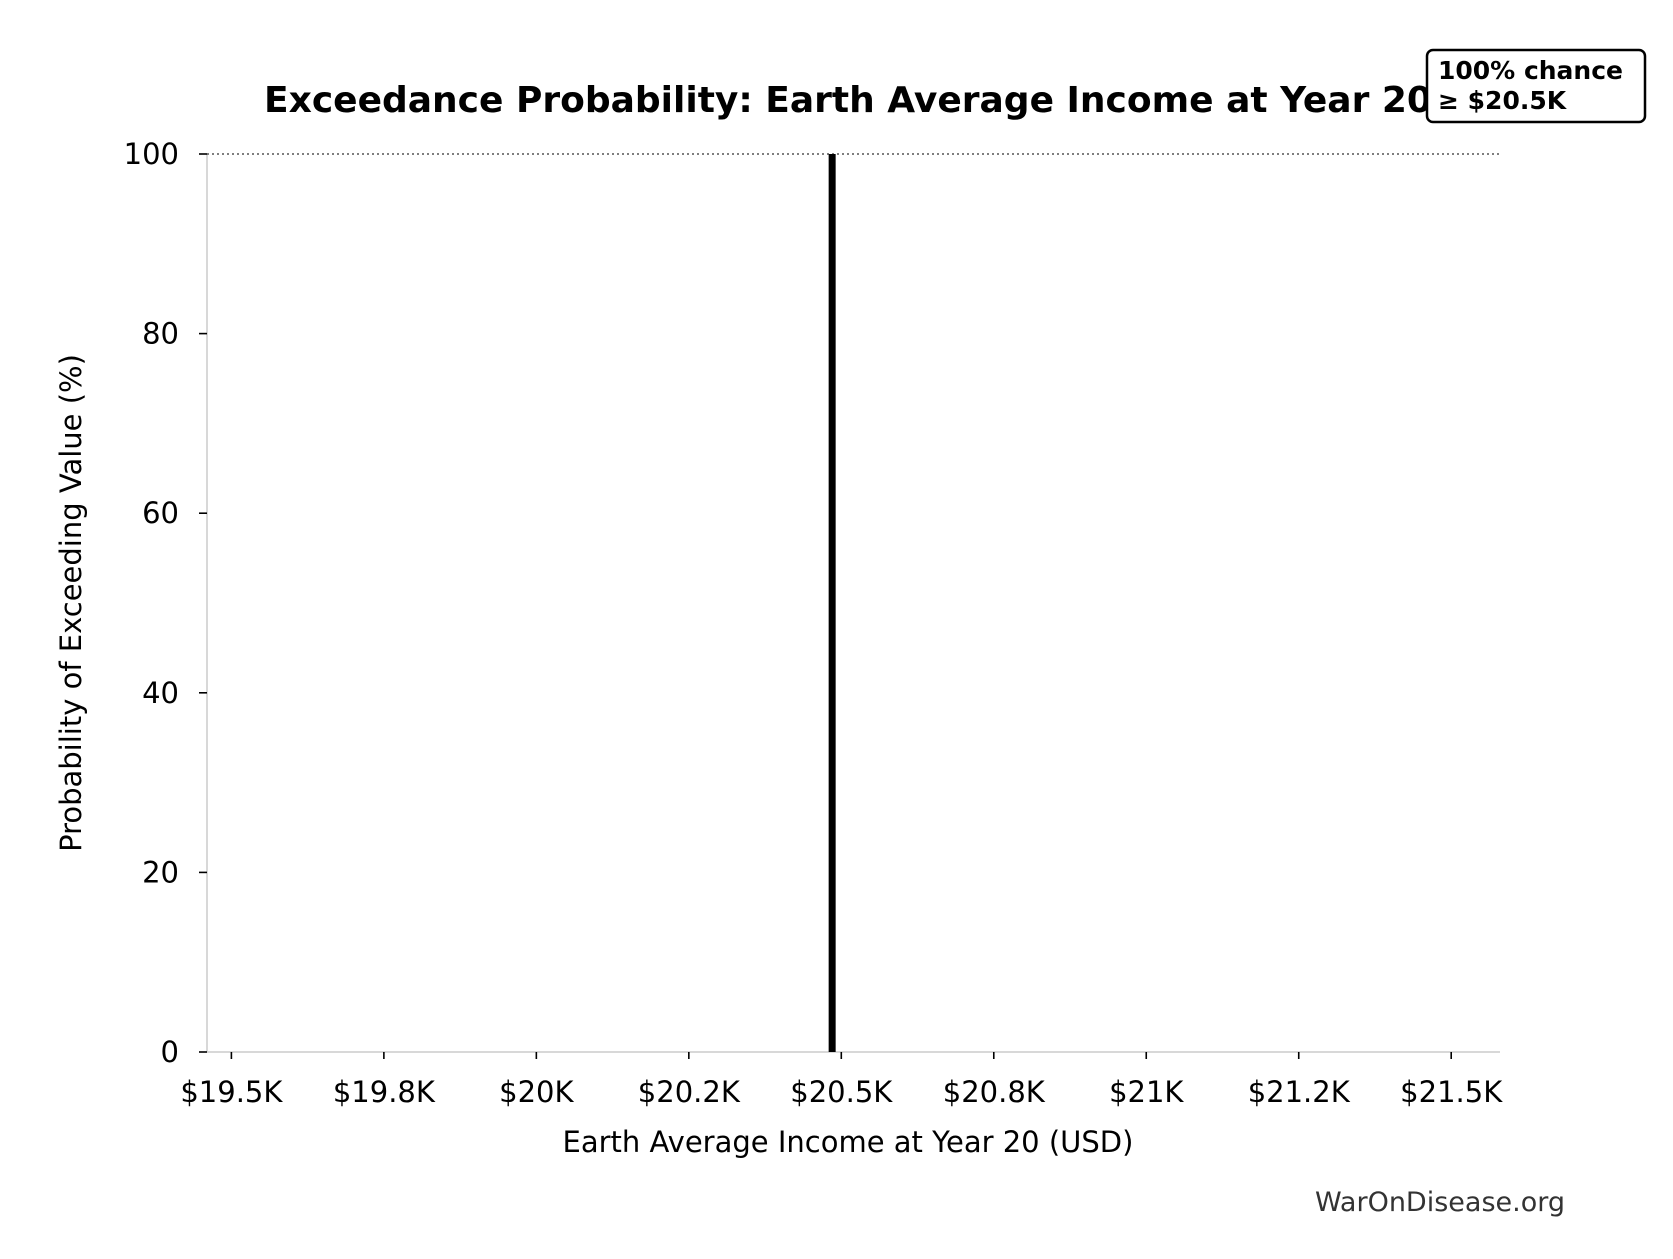 This screenshot has height=1259, width=1673. I want to click on annotation-line-1: 100% chance, so click(1530, 70).